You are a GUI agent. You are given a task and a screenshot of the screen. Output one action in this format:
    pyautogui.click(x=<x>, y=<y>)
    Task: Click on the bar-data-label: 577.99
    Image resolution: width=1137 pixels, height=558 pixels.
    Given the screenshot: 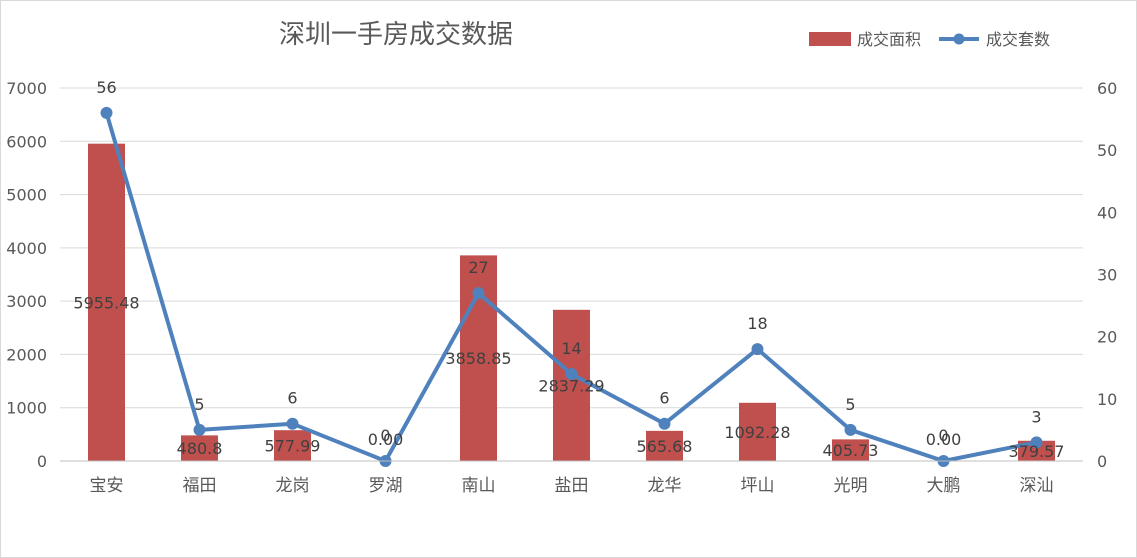 What is the action you would take?
    pyautogui.click(x=293, y=446)
    